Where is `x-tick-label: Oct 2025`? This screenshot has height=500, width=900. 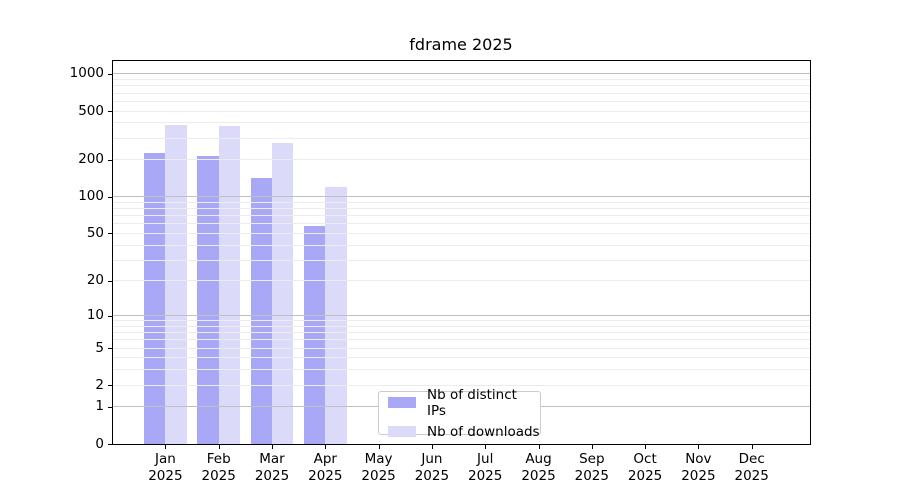 x-tick-label: Oct 2025 is located at coordinates (645, 467).